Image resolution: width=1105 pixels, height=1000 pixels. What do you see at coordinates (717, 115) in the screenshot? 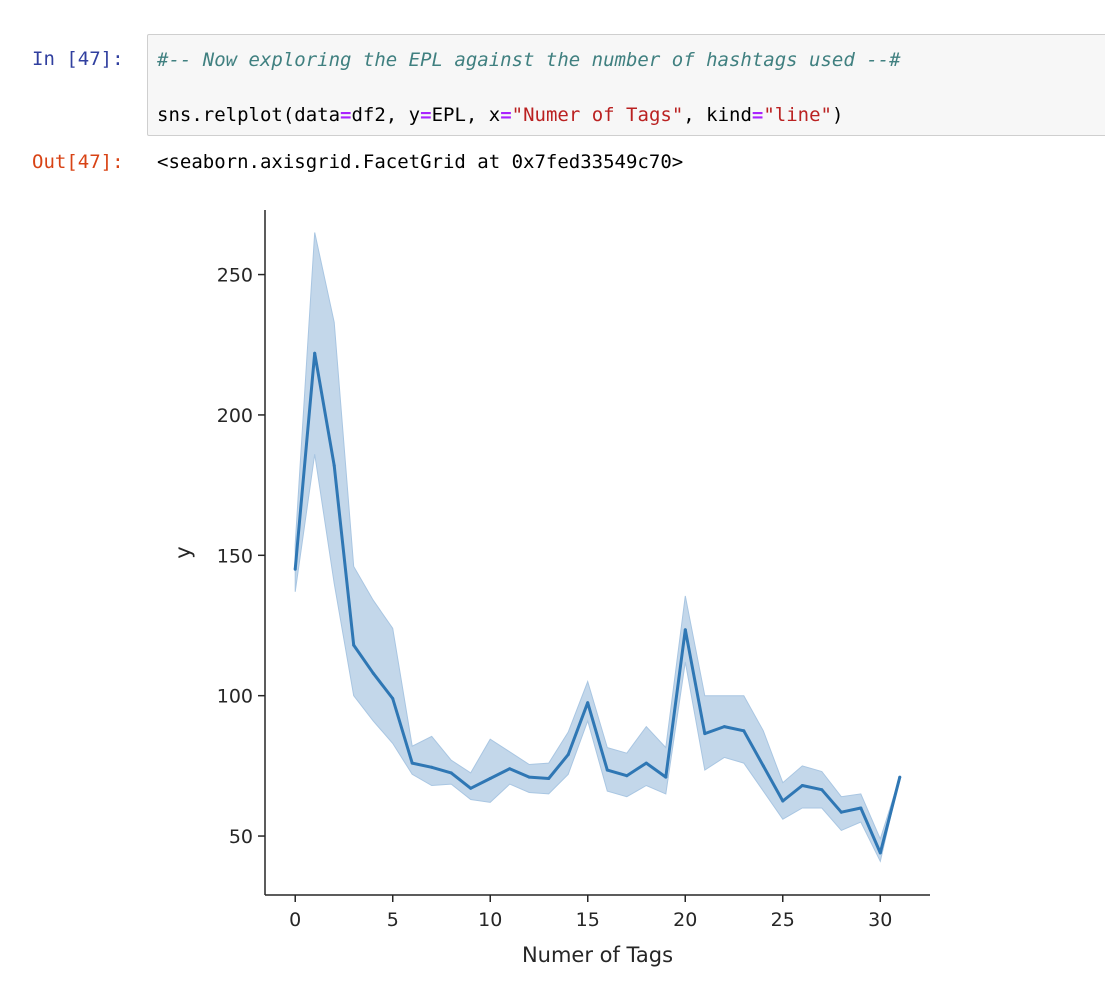
I see `code-kind: , kind` at bounding box center [717, 115].